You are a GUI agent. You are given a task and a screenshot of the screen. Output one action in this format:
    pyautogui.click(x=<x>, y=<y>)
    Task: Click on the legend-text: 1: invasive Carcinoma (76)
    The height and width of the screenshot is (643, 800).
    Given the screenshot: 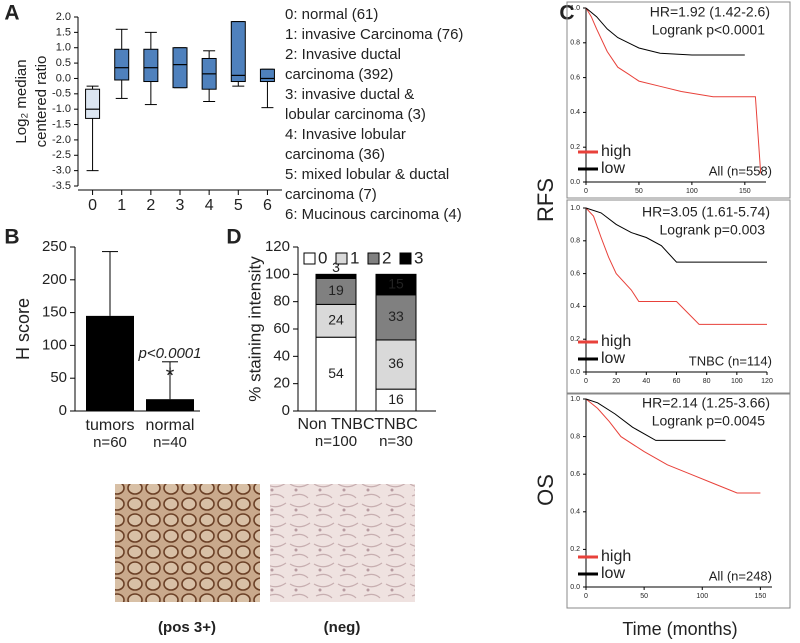 What is the action you would take?
    pyautogui.click(x=374, y=34)
    